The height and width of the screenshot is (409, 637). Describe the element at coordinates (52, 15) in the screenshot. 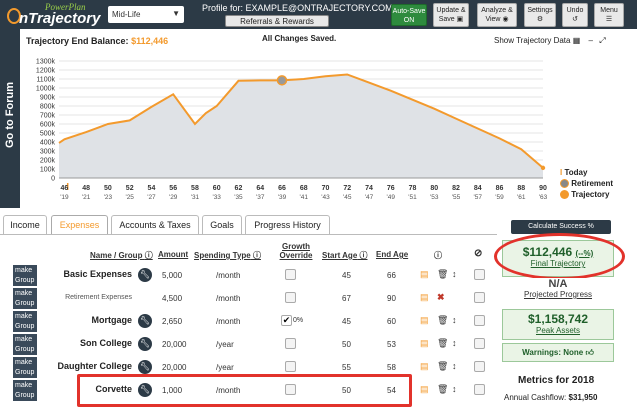

I see `logo: PowerPlan nTrajectory` at that location.